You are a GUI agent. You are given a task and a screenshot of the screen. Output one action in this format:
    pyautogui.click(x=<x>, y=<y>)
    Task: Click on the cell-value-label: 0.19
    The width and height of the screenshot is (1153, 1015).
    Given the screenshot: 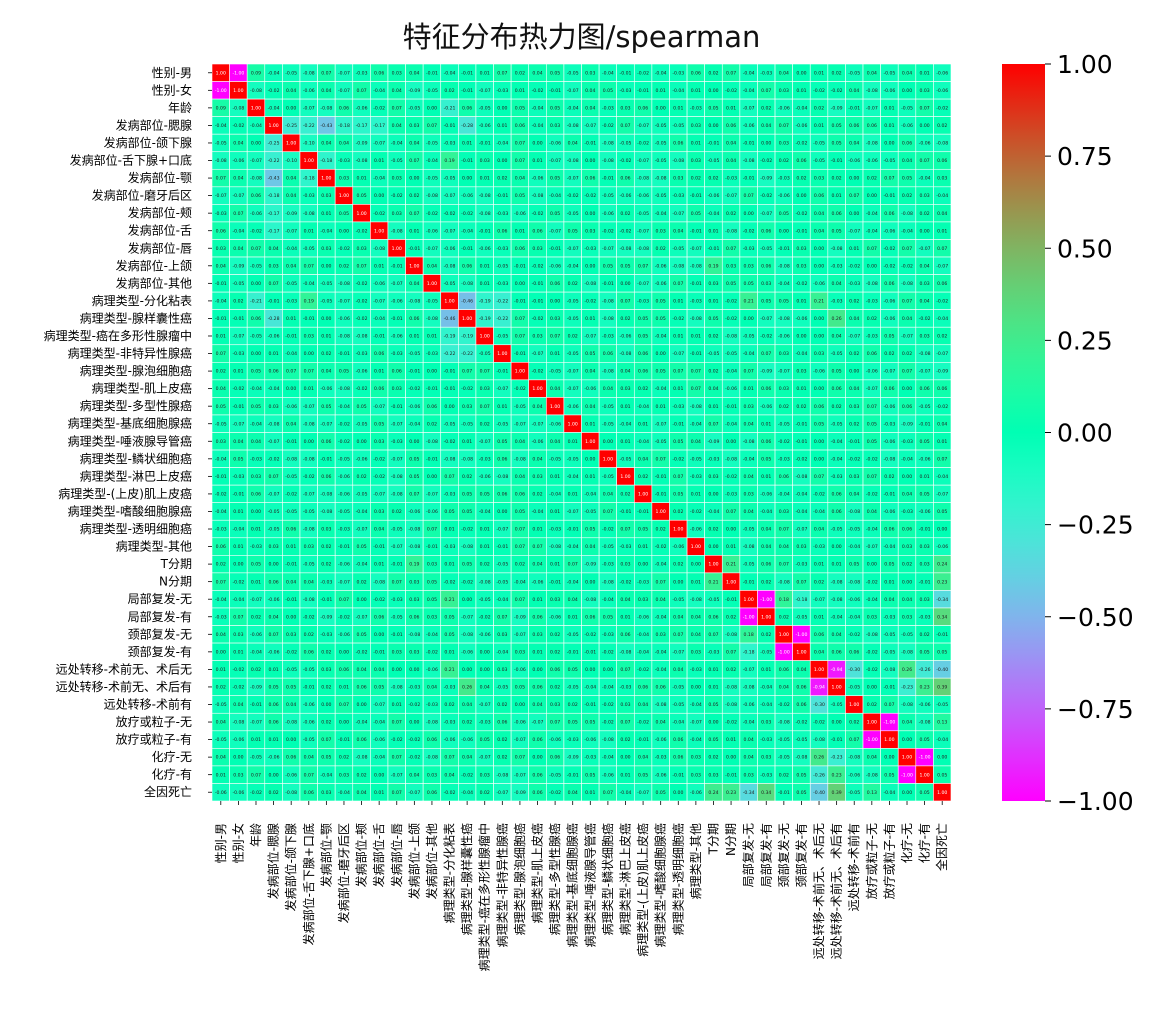 What is the action you would take?
    pyautogui.click(x=713, y=266)
    